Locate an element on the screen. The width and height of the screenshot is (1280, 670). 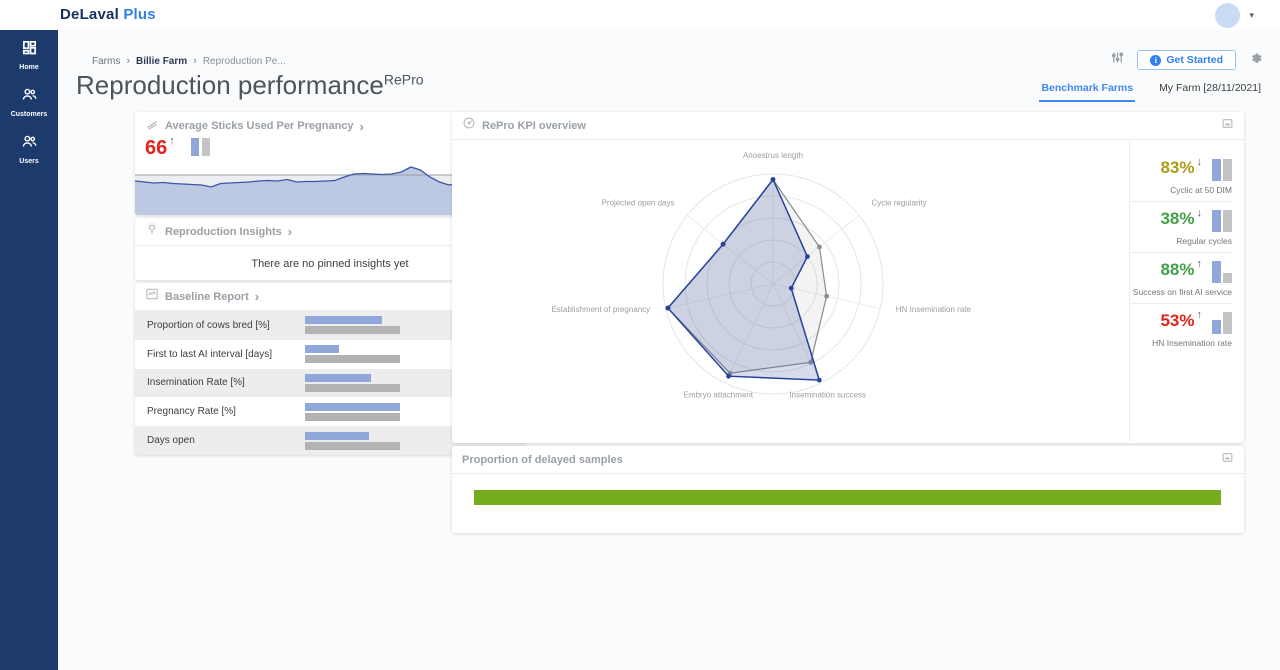
svg-text: Establishment of pregnancy is located at coordinates (600, 309).